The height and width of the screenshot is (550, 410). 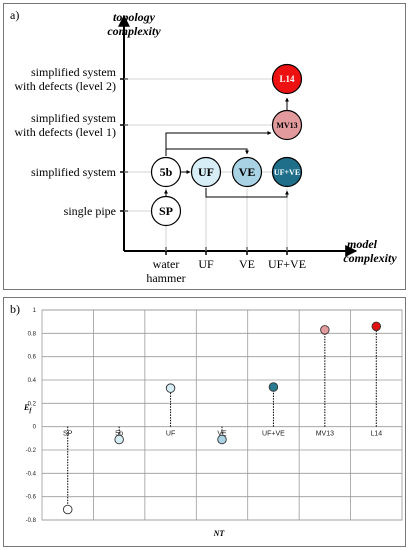 What do you see at coordinates (65, 86) in the screenshot?
I see `level-label: with defects (level 2)` at bounding box center [65, 86].